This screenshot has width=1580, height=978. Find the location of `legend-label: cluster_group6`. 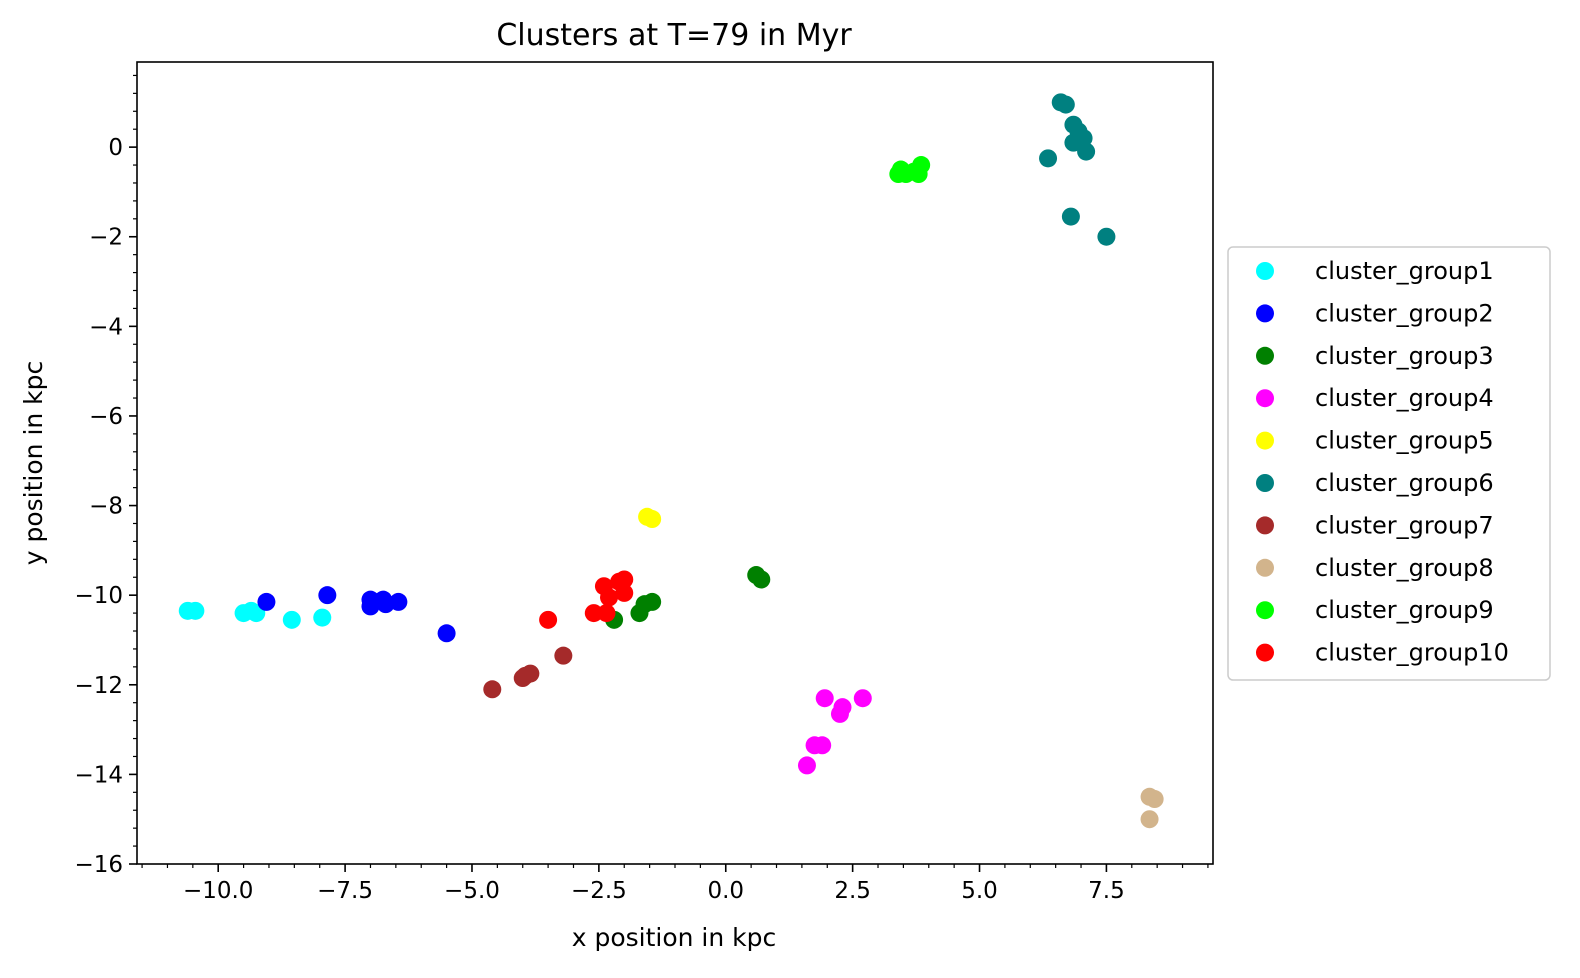

legend-label: cluster_group6 is located at coordinates (1404, 483).